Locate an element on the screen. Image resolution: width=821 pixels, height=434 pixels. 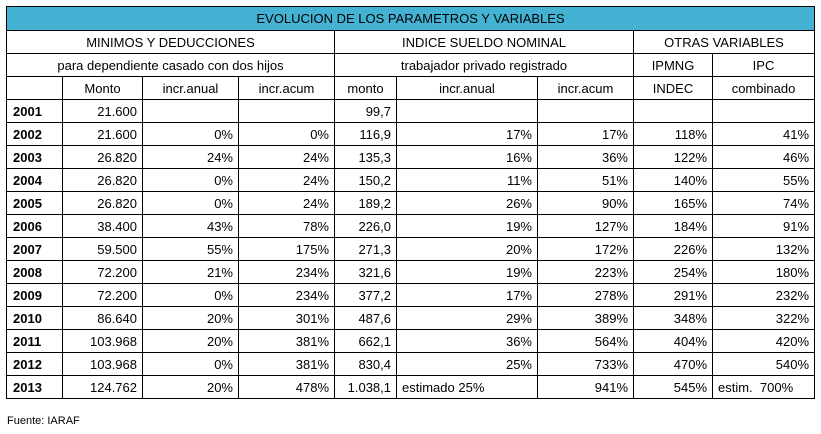
monto-cell: 124.762 is located at coordinates (102, 387).